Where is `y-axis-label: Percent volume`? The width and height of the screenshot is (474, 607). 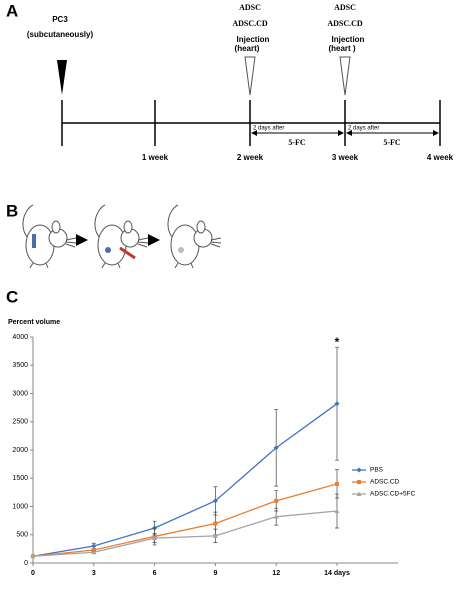
y-axis-label: Percent volume is located at coordinates (34, 322).